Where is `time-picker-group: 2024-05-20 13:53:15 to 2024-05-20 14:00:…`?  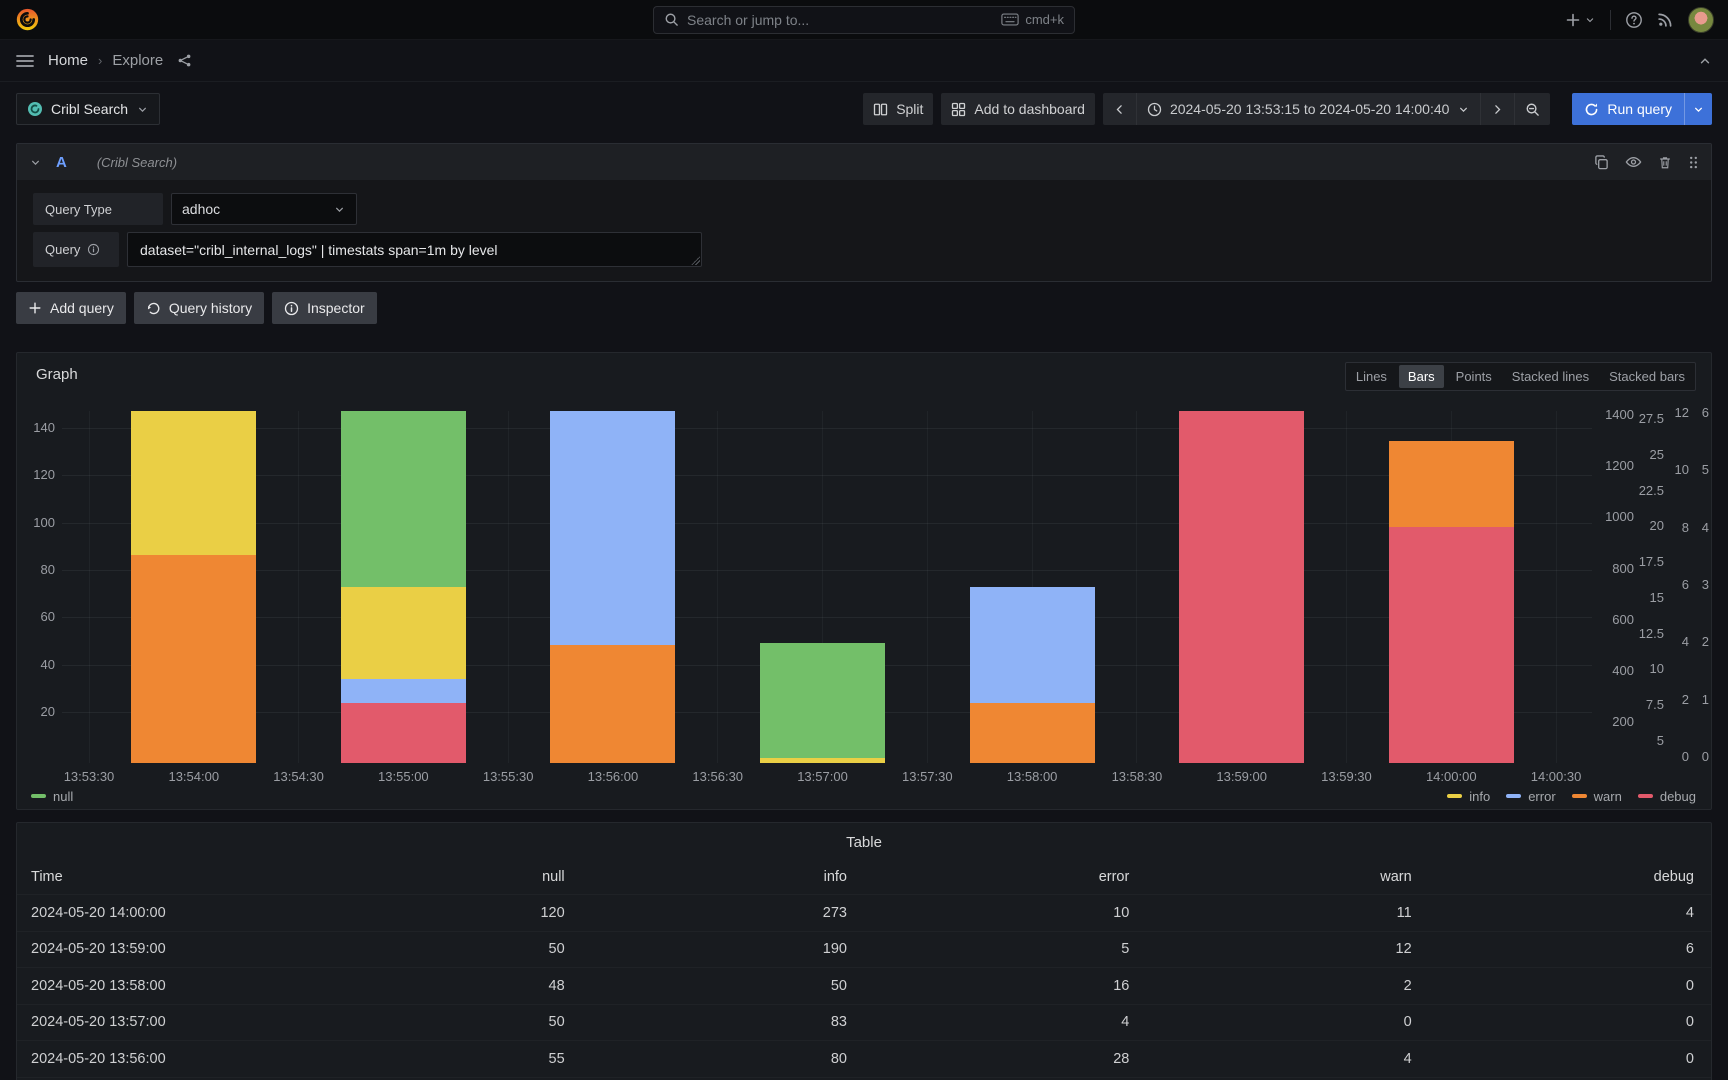 time-picker-group: 2024-05-20 13:53:15 to 2024-05-20 14:00:… is located at coordinates (1326, 109).